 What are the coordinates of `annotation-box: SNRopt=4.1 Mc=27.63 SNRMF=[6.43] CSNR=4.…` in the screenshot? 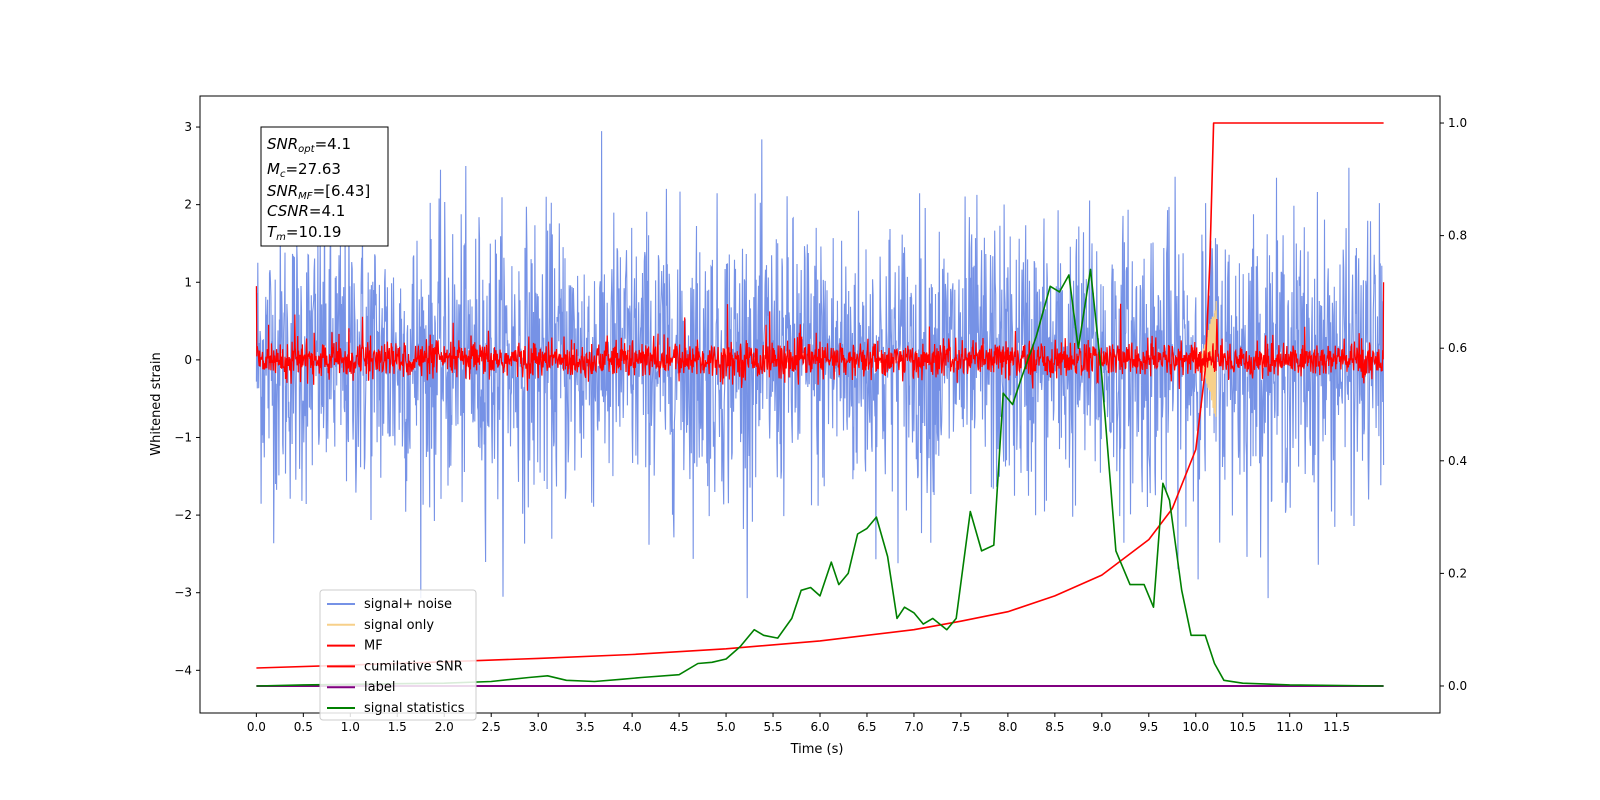 It's located at (324, 186).